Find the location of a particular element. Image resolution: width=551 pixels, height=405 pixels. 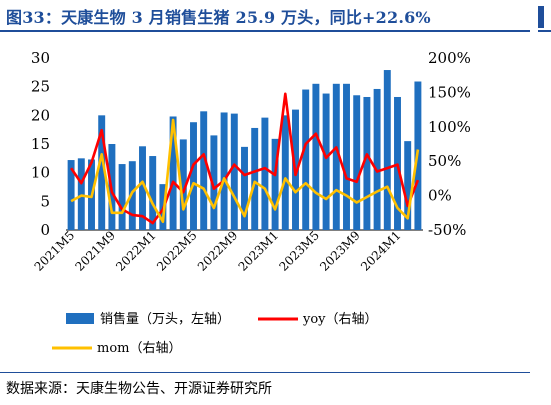

bar-2022M7 is located at coordinates (214, 182).